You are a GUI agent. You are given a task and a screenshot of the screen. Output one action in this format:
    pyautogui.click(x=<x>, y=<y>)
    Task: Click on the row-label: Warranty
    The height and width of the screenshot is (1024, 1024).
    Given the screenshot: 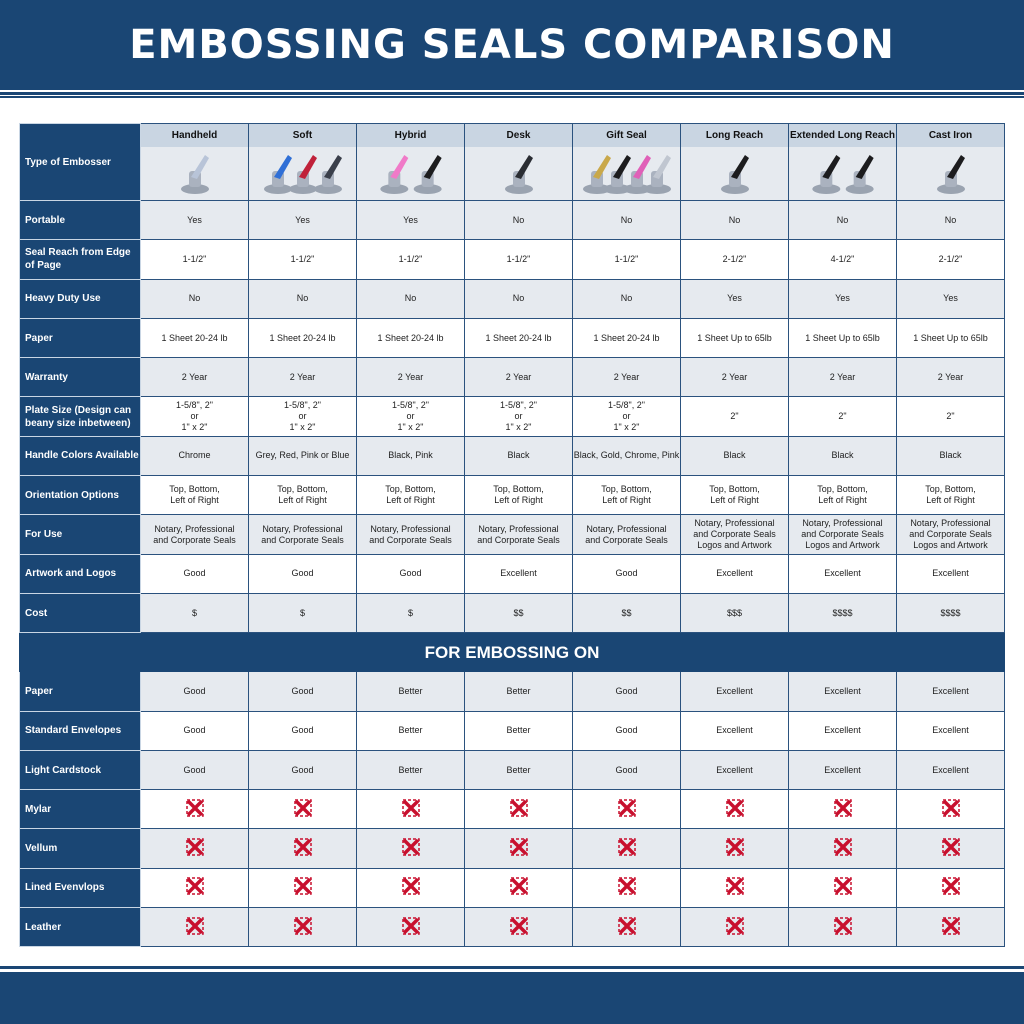 What is the action you would take?
    pyautogui.click(x=80, y=377)
    